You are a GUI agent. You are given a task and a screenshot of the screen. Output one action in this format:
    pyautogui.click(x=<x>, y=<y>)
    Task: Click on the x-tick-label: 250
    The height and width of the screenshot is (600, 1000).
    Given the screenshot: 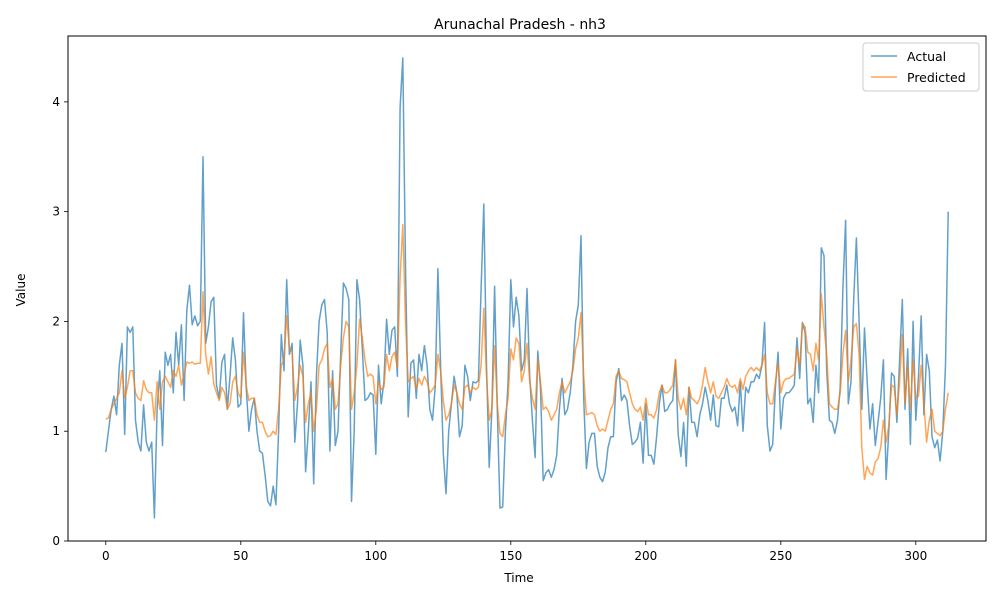 What is the action you would take?
    pyautogui.click(x=780, y=556)
    